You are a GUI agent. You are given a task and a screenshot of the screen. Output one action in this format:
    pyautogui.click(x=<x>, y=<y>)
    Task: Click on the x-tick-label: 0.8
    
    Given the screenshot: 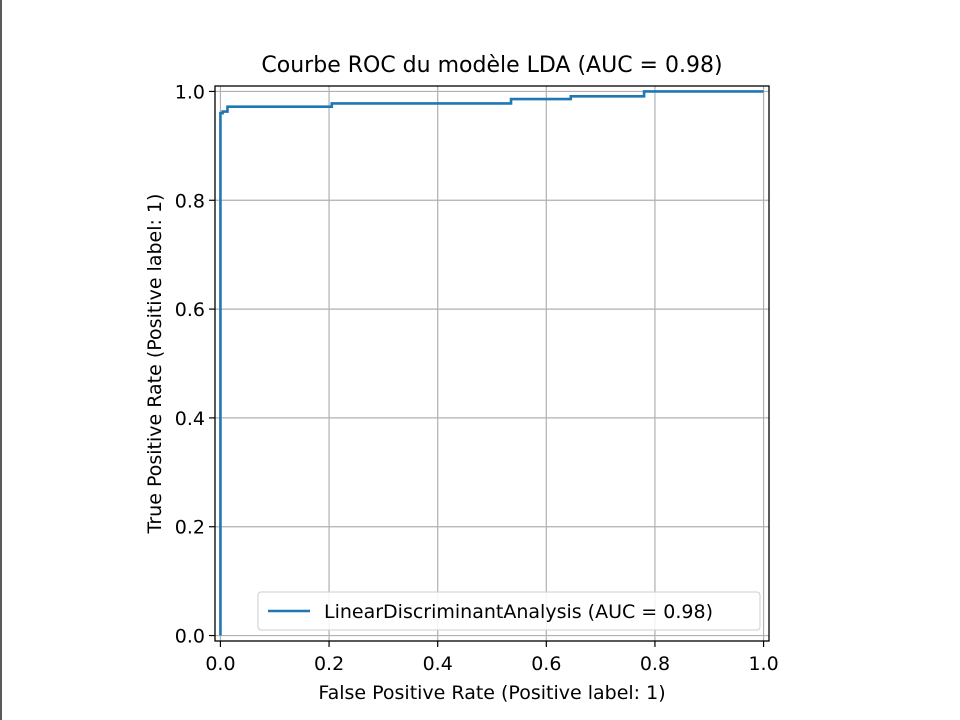 What is the action you would take?
    pyautogui.click(x=655, y=664)
    